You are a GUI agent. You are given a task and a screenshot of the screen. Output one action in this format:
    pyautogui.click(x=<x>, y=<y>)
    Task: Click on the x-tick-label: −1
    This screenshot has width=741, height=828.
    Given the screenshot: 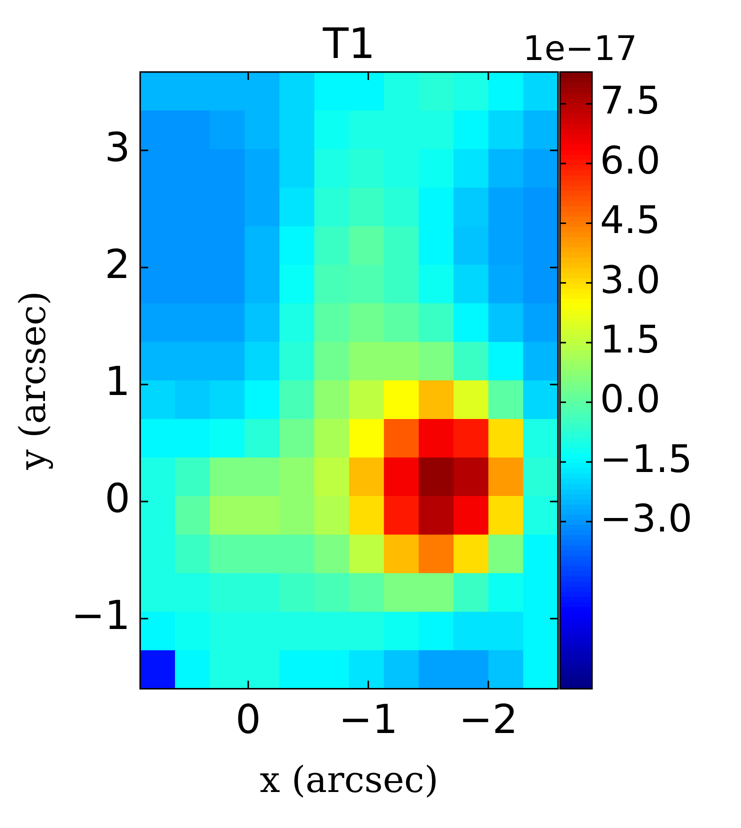 What is the action you would take?
    pyautogui.click(x=368, y=720)
    